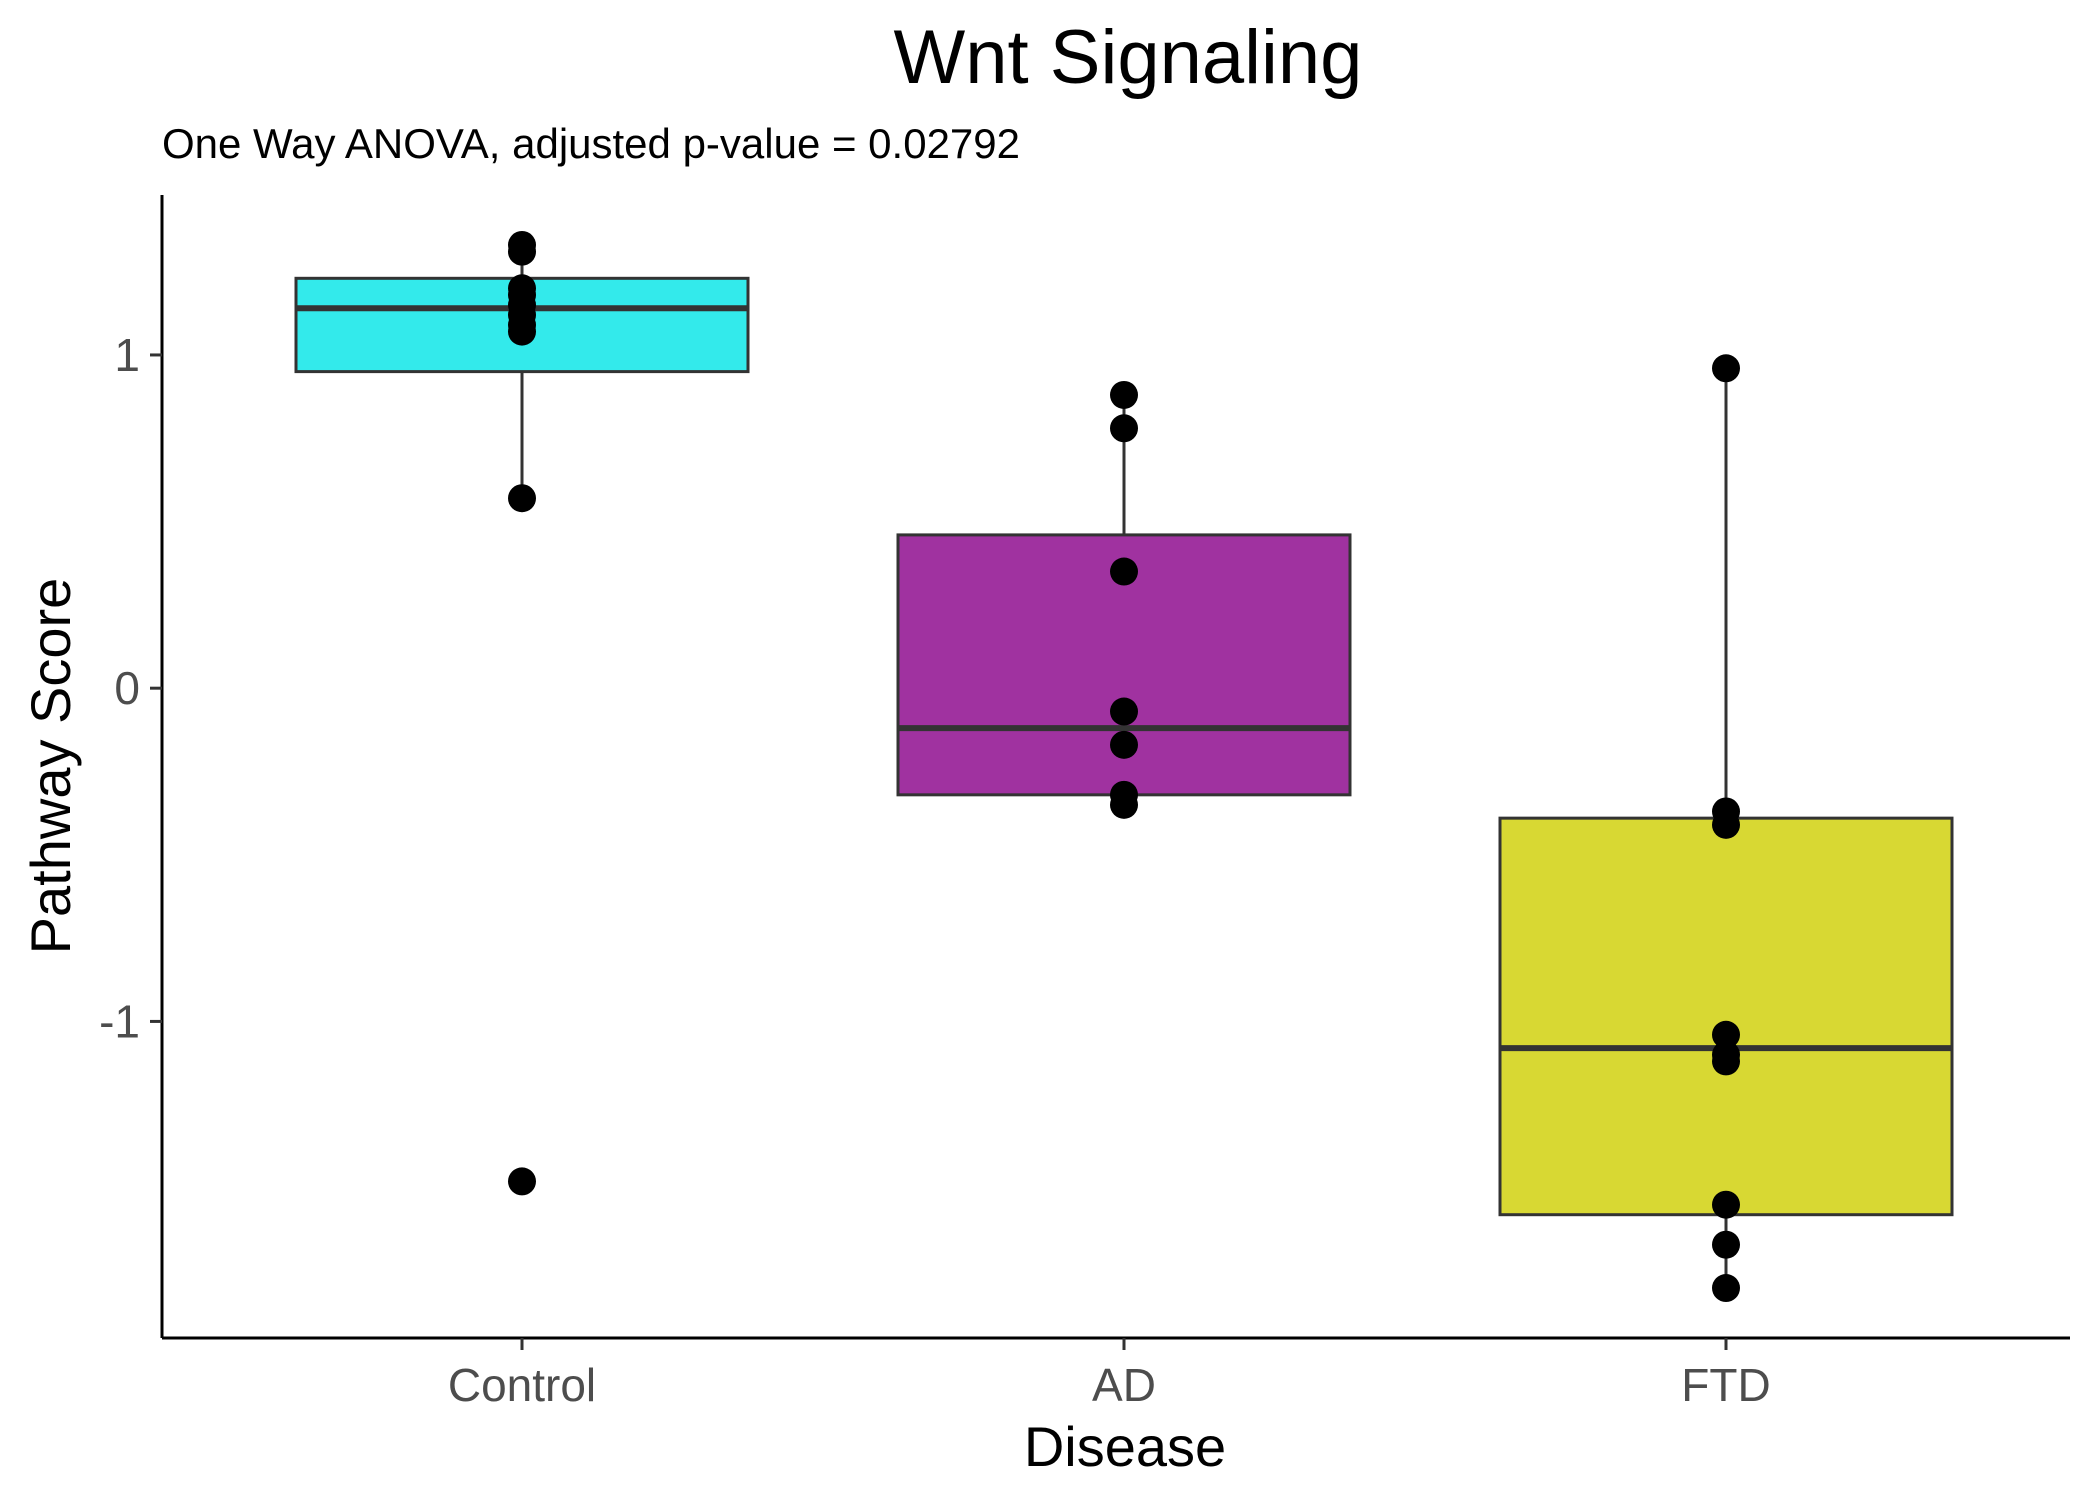 Image resolution: width=2100 pixels, height=1499 pixels. What do you see at coordinates (522, 713) in the screenshot?
I see `box-group-control` at bounding box center [522, 713].